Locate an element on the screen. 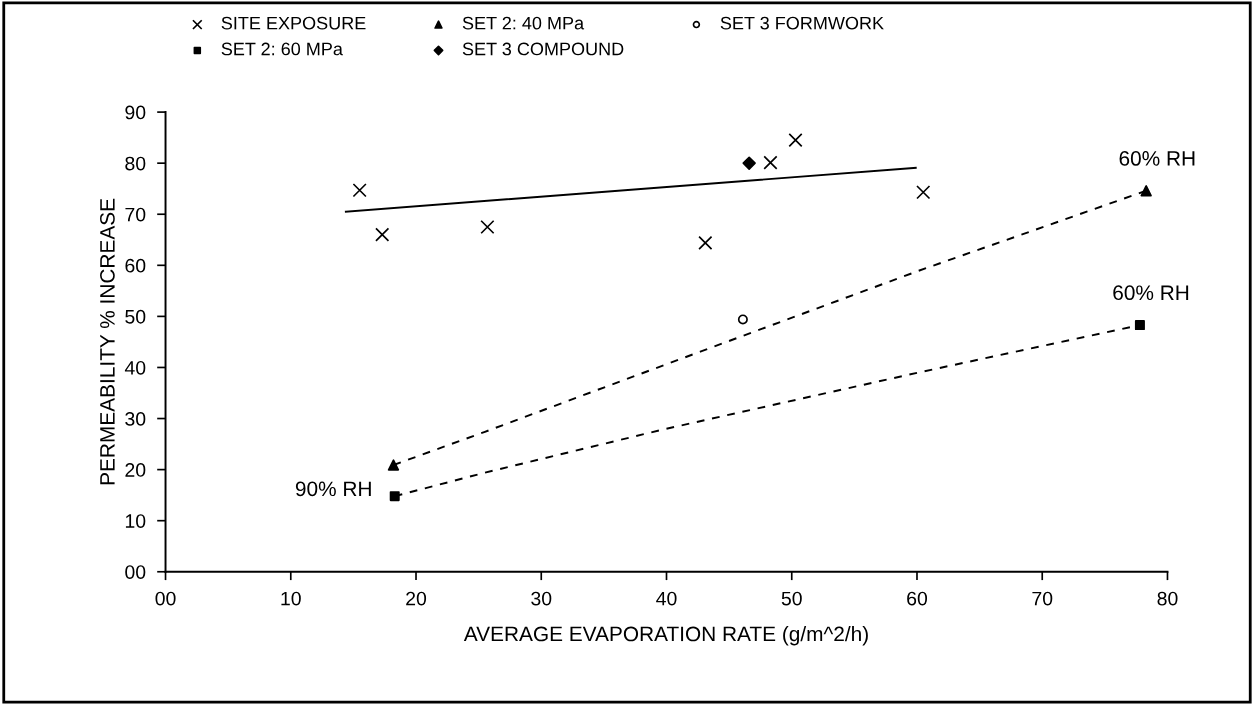  x-tick-label: 40 is located at coordinates (666, 598).